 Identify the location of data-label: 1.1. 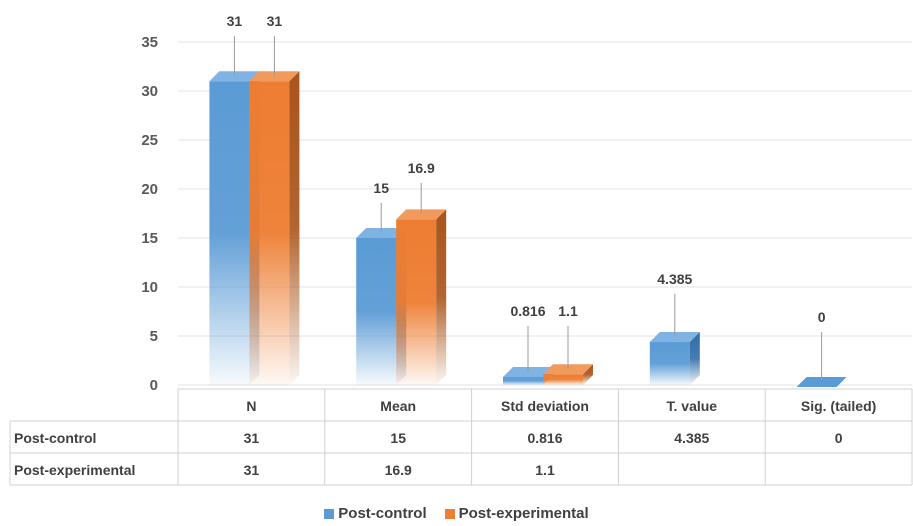
(568, 311).